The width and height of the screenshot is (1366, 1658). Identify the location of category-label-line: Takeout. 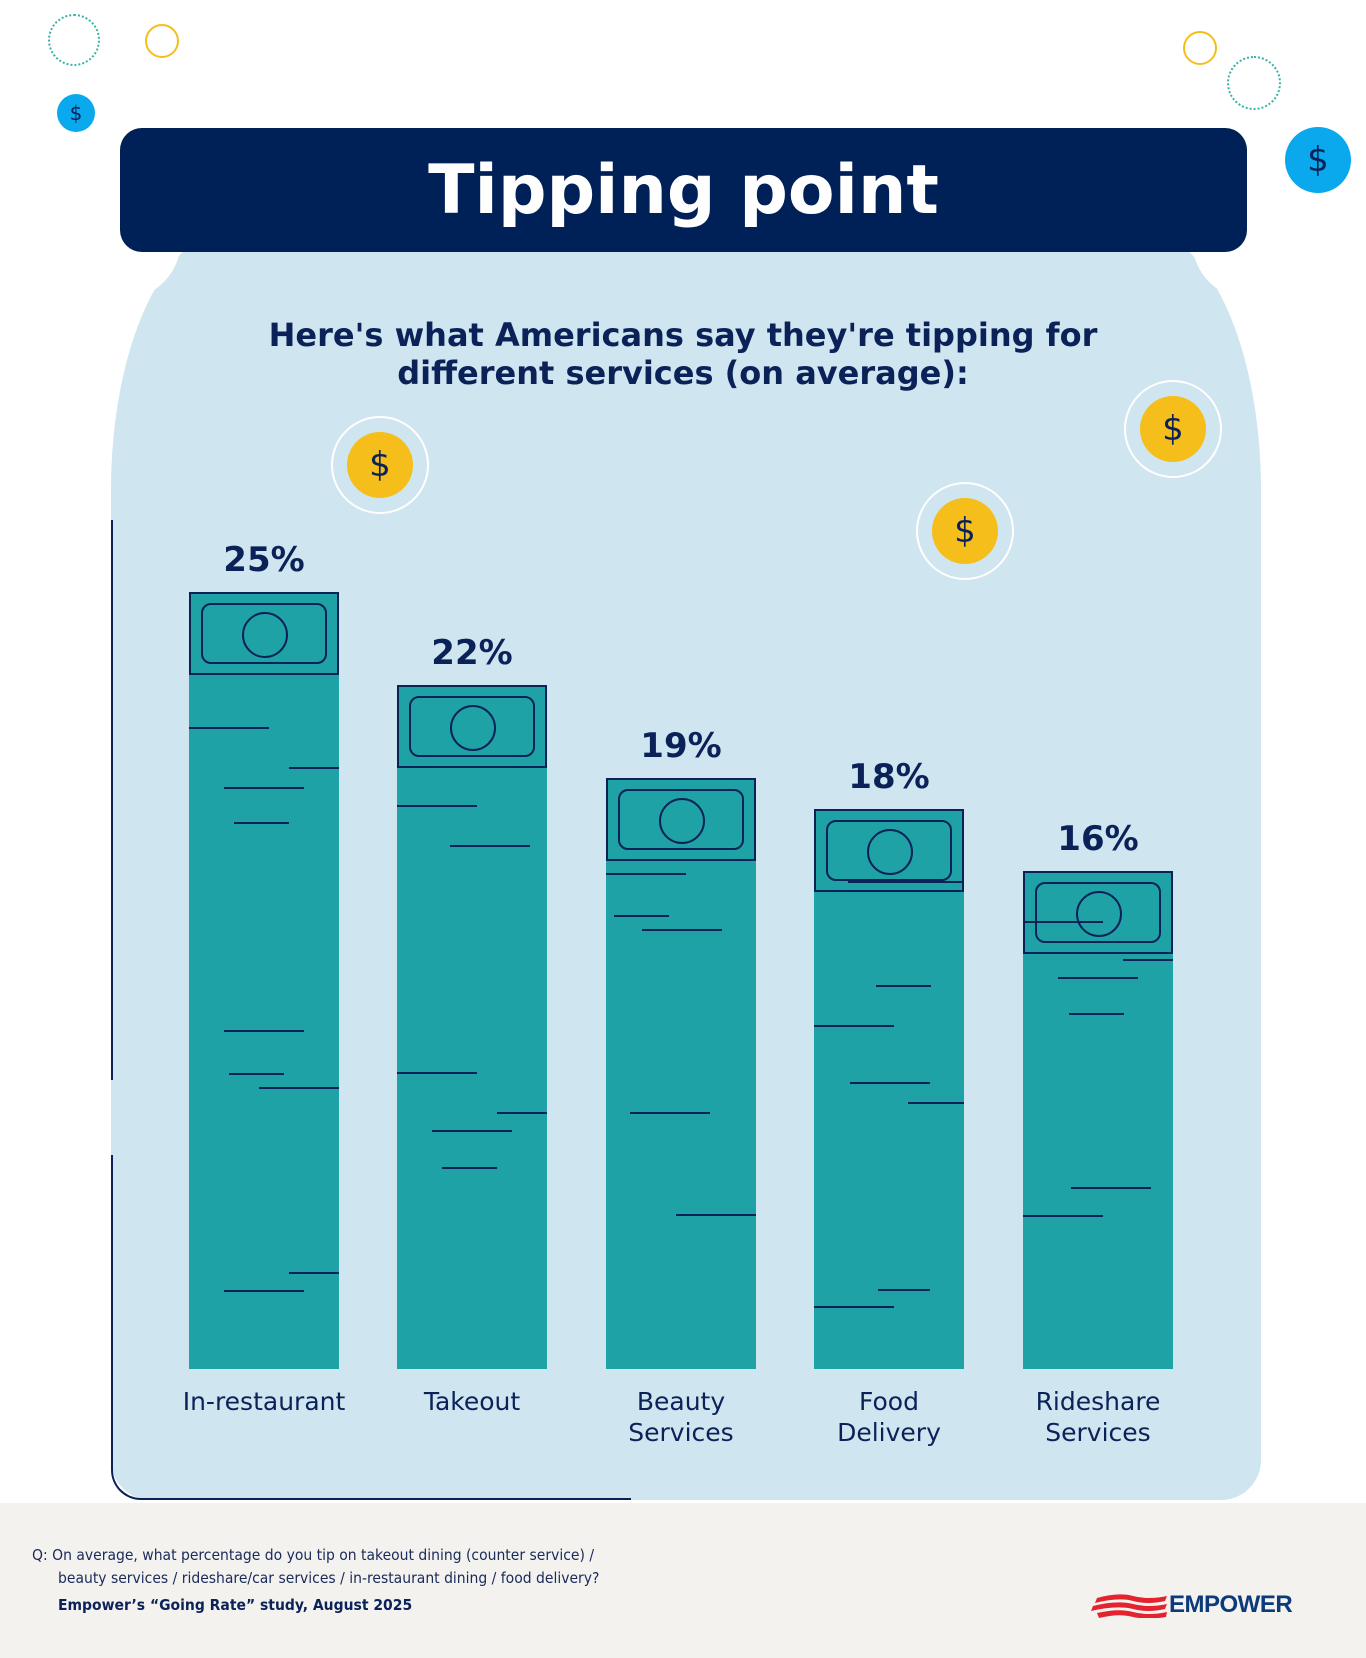
(472, 1401).